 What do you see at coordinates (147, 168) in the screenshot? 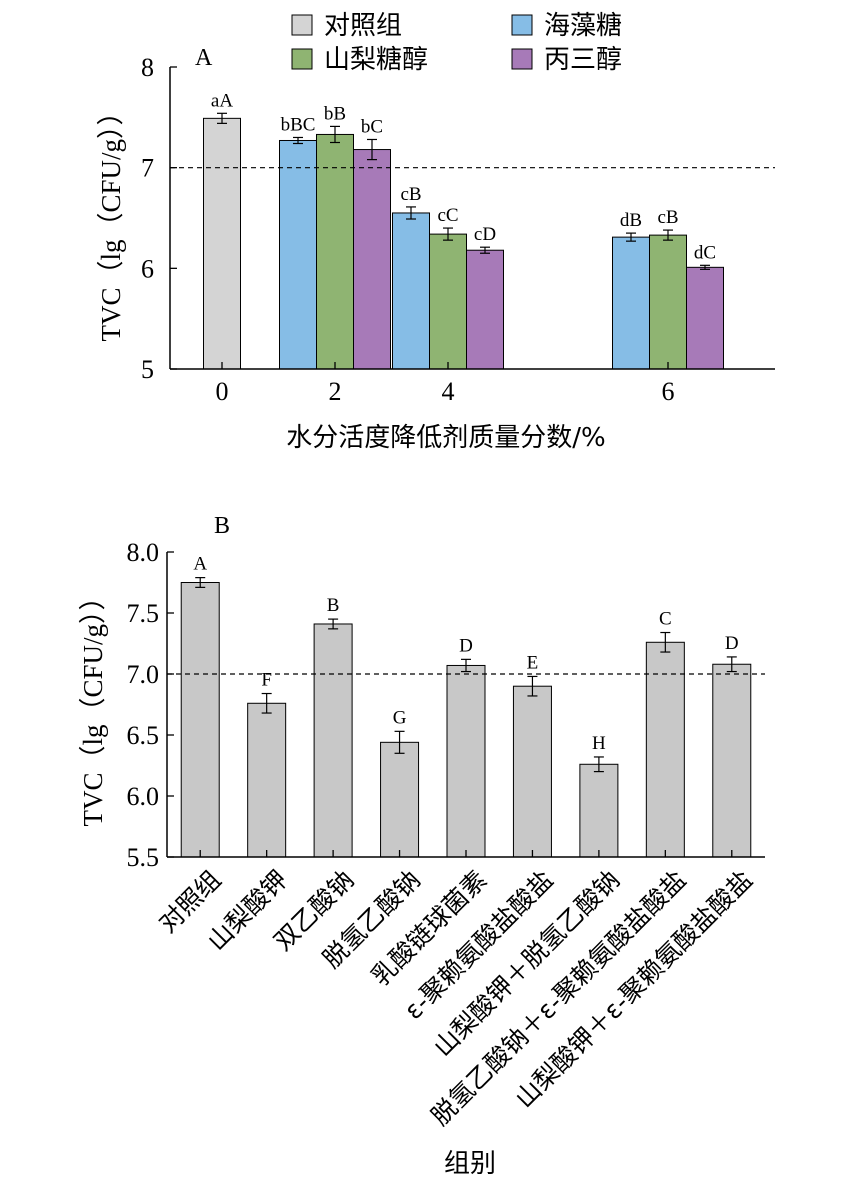
I see `panel-a-y-tick-label: 7` at bounding box center [147, 168].